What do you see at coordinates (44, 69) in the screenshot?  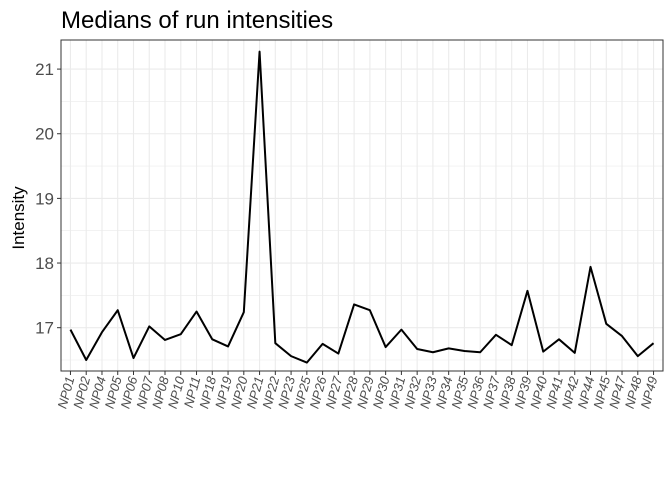 I see `y-tick-label: 21` at bounding box center [44, 69].